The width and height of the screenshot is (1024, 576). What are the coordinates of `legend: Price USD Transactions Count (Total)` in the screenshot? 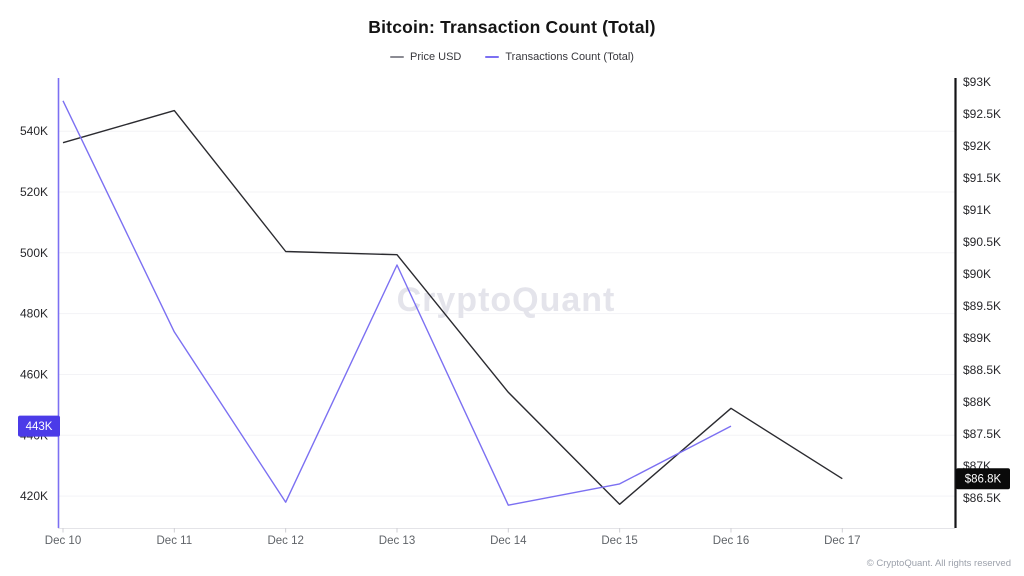 It's located at (512, 57).